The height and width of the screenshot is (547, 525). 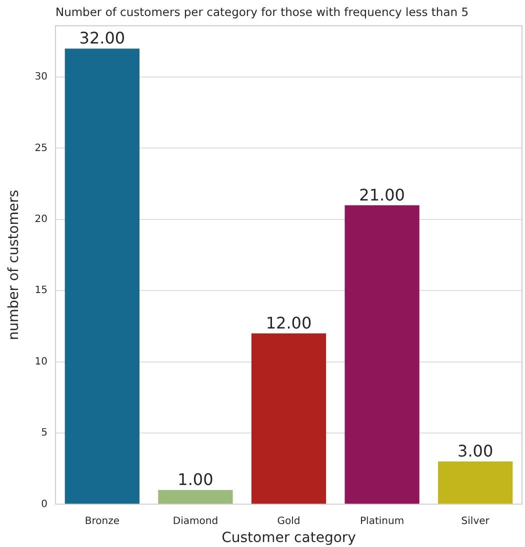 I want to click on data-label: 21.00, so click(x=382, y=194).